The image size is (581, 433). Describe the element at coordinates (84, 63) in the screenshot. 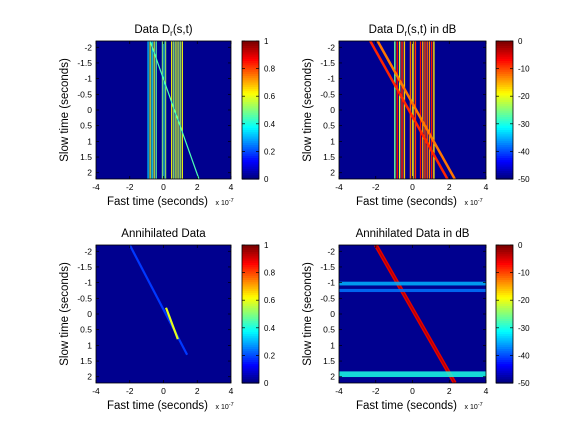

I see `y-tick-label: -1.5` at that location.